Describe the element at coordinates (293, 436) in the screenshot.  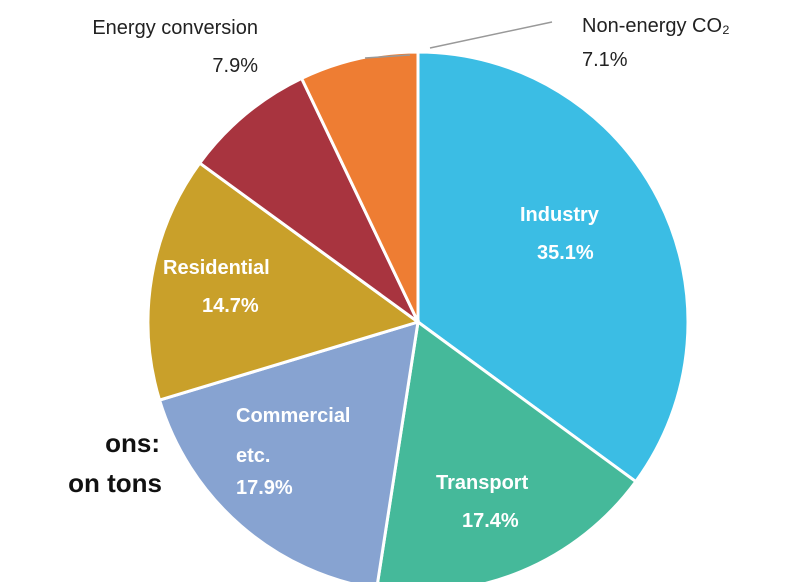
I see `slice-label: Commercial etc.` at that location.